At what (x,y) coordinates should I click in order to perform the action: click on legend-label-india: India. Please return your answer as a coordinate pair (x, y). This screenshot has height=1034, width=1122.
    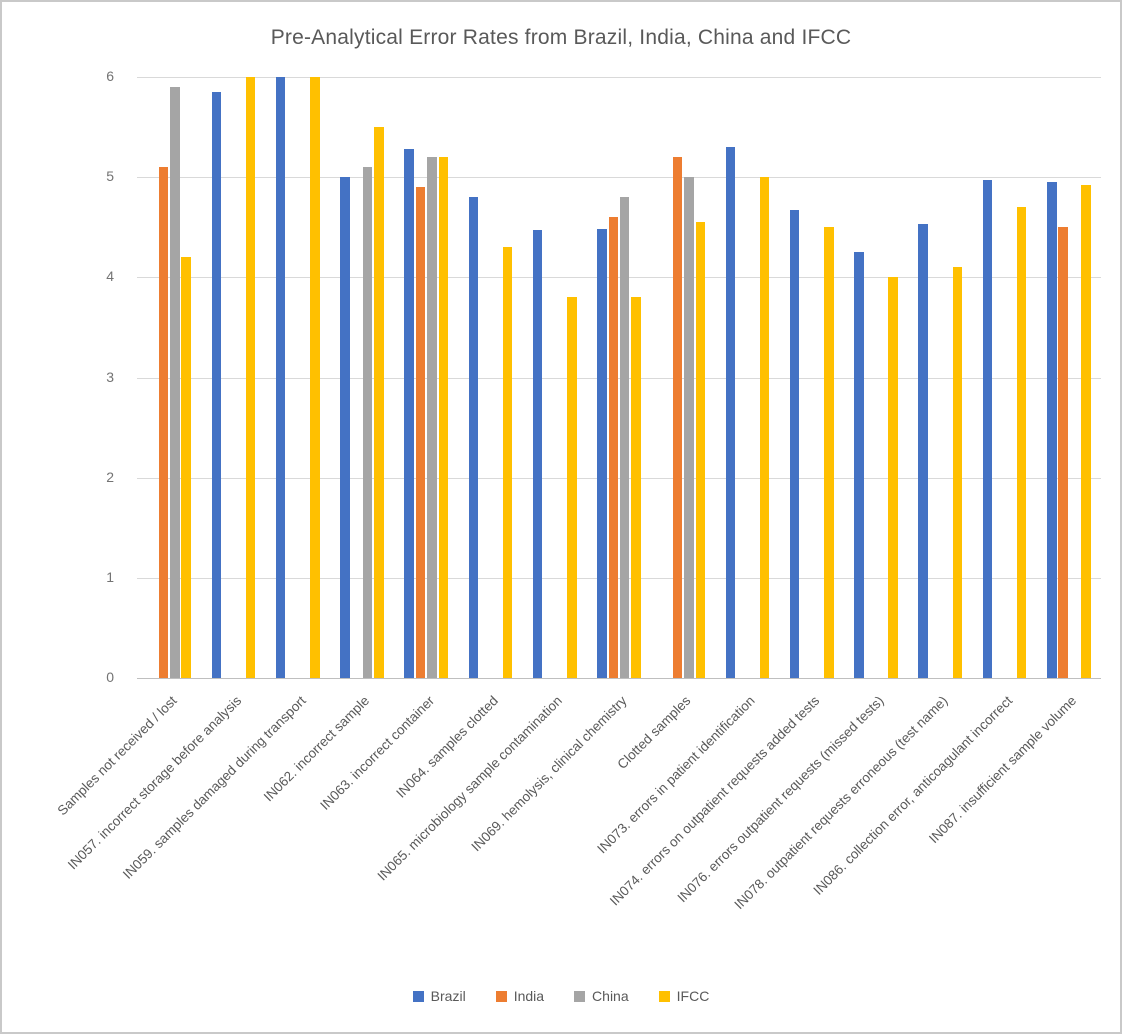
    Looking at the image, I should click on (529, 996).